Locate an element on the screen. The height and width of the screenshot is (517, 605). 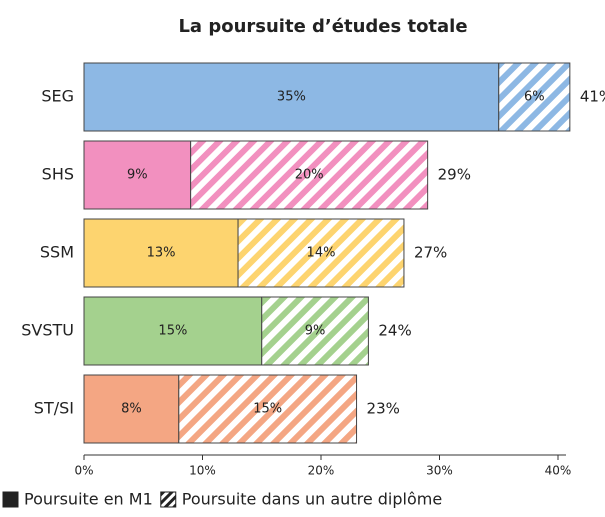
bar-value-label: 6% is located at coordinates (534, 97).